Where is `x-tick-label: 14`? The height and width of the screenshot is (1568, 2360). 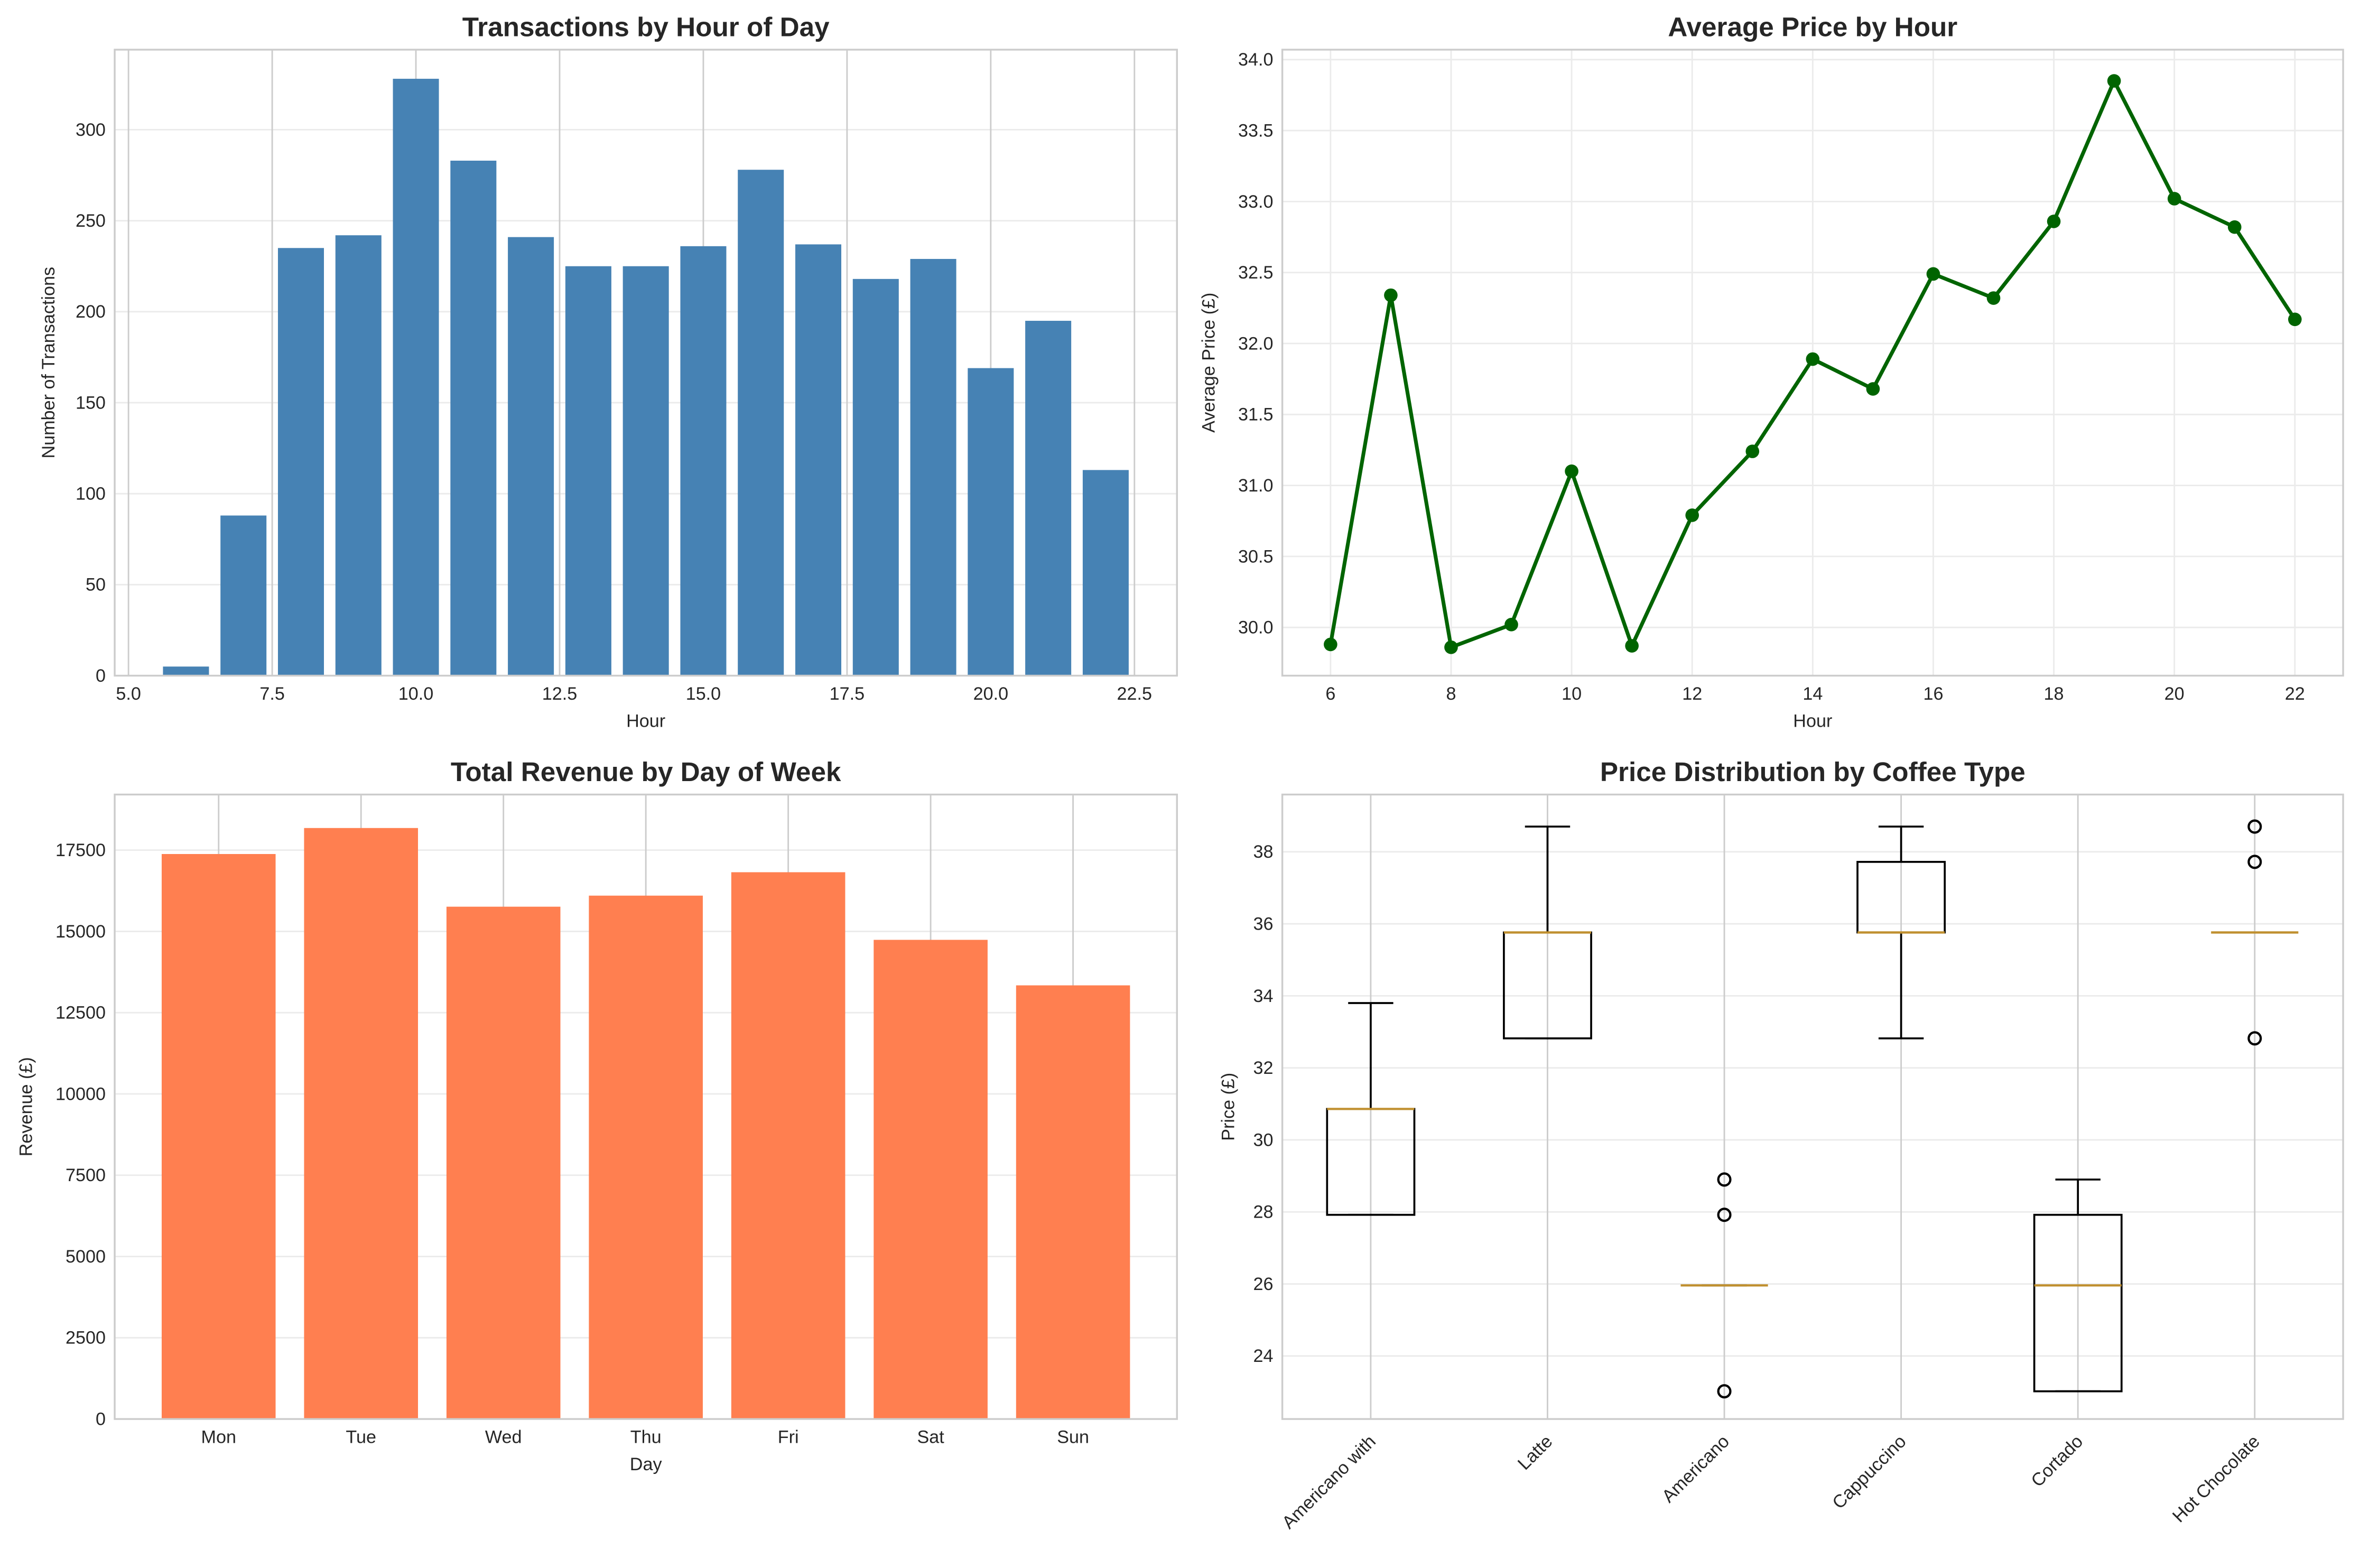 x-tick-label: 14 is located at coordinates (1812, 694).